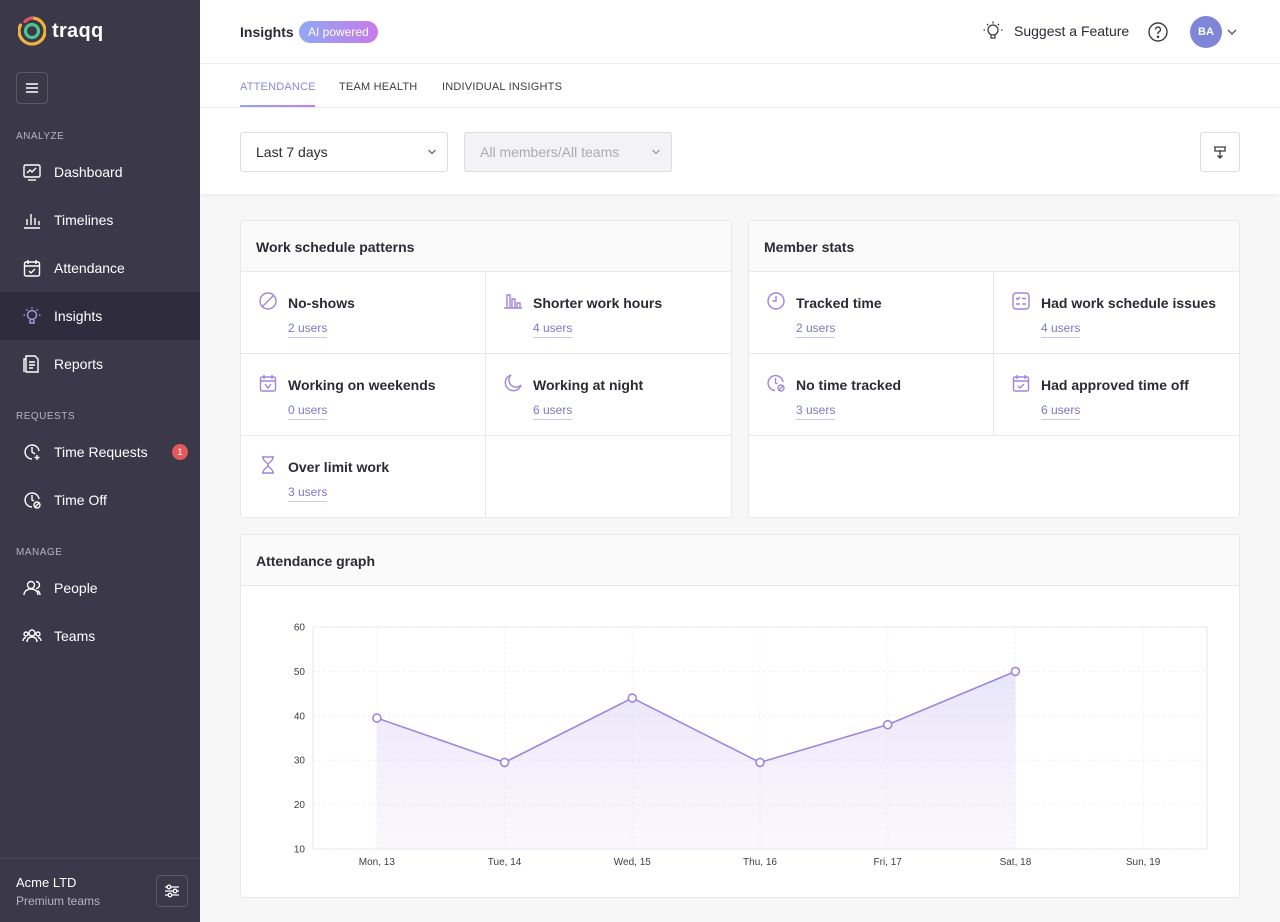 The width and height of the screenshot is (1280, 922). What do you see at coordinates (300, 805) in the screenshot?
I see `y-tick-label: 20` at bounding box center [300, 805].